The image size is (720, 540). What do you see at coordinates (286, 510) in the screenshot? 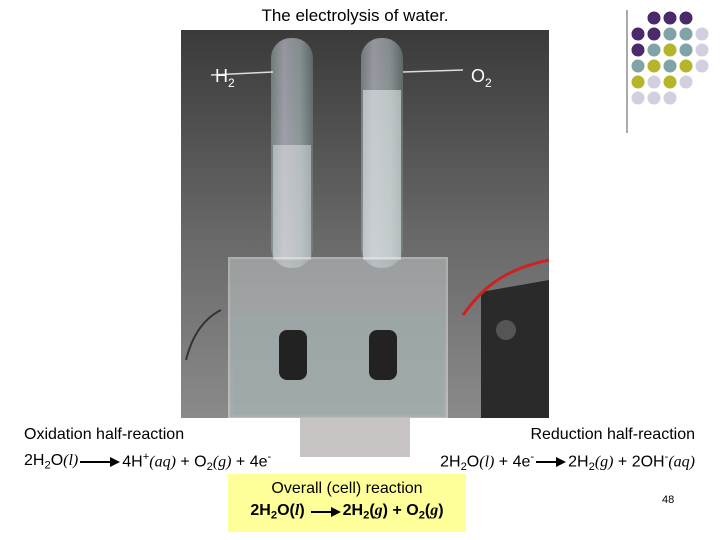
I see `formula-part: O(` at bounding box center [286, 510].